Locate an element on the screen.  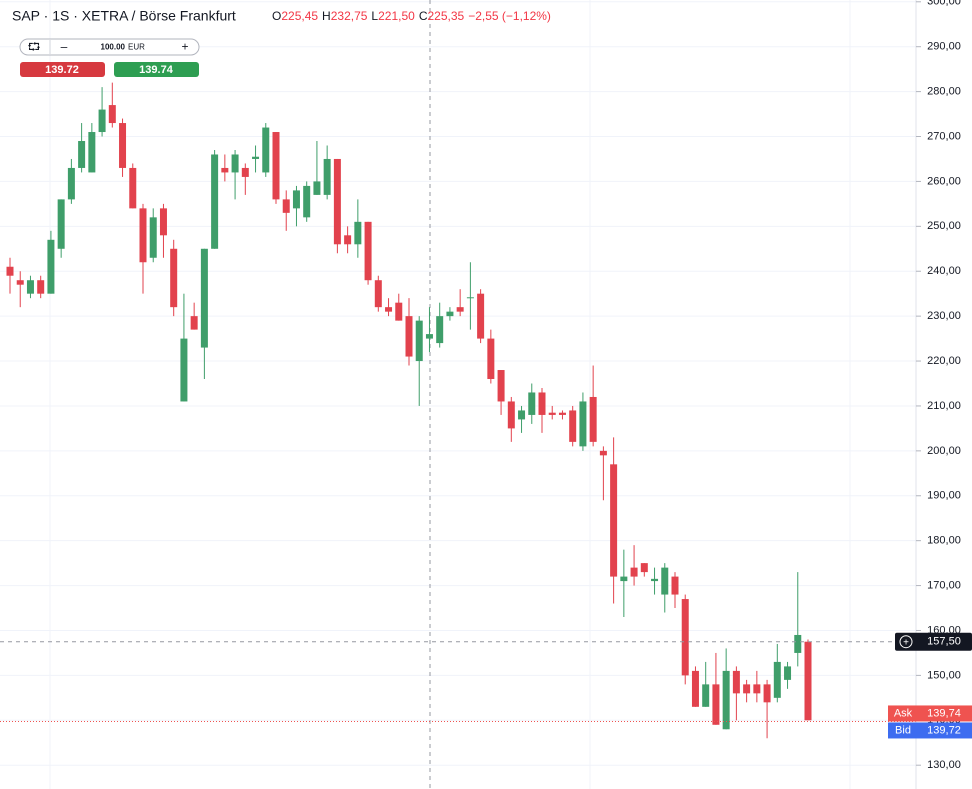
y-tick-label: 190,00 is located at coordinates (944, 496).